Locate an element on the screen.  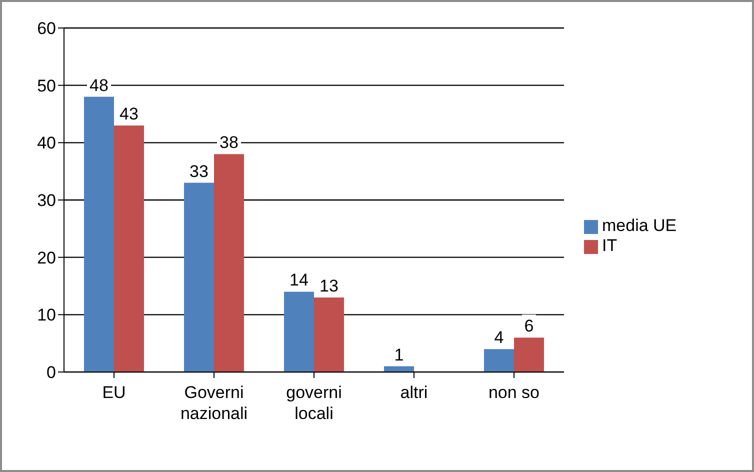
x-tick-label: EU is located at coordinates (114, 392).